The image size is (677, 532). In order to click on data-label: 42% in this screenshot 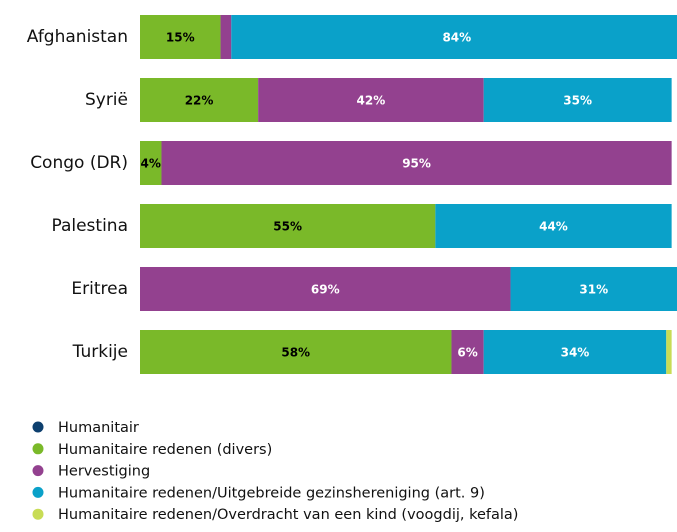, I will do `click(371, 101)`.